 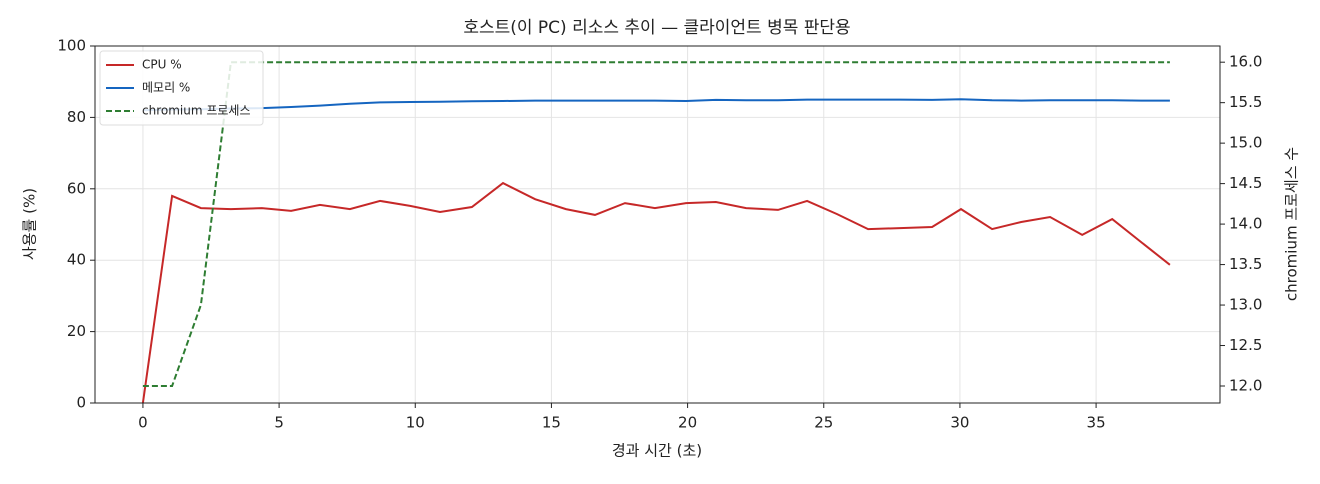 I want to click on y2-tick-label: 13.0, so click(x=1245, y=305).